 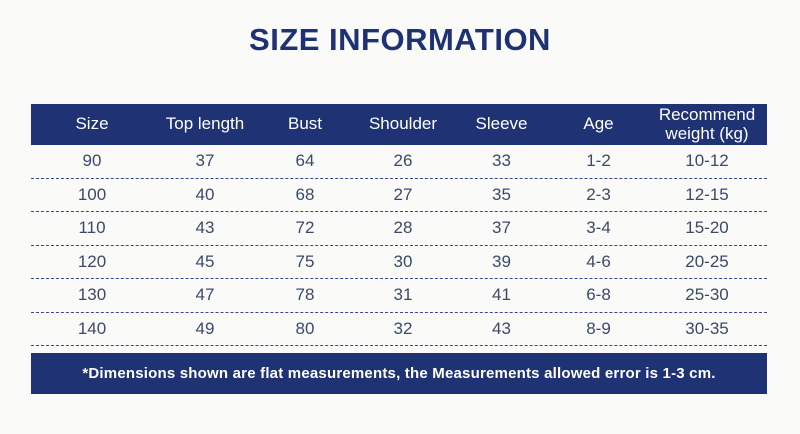 I want to click on table-row: 130 47 78 31 41 6-8 25-30, so click(x=399, y=296).